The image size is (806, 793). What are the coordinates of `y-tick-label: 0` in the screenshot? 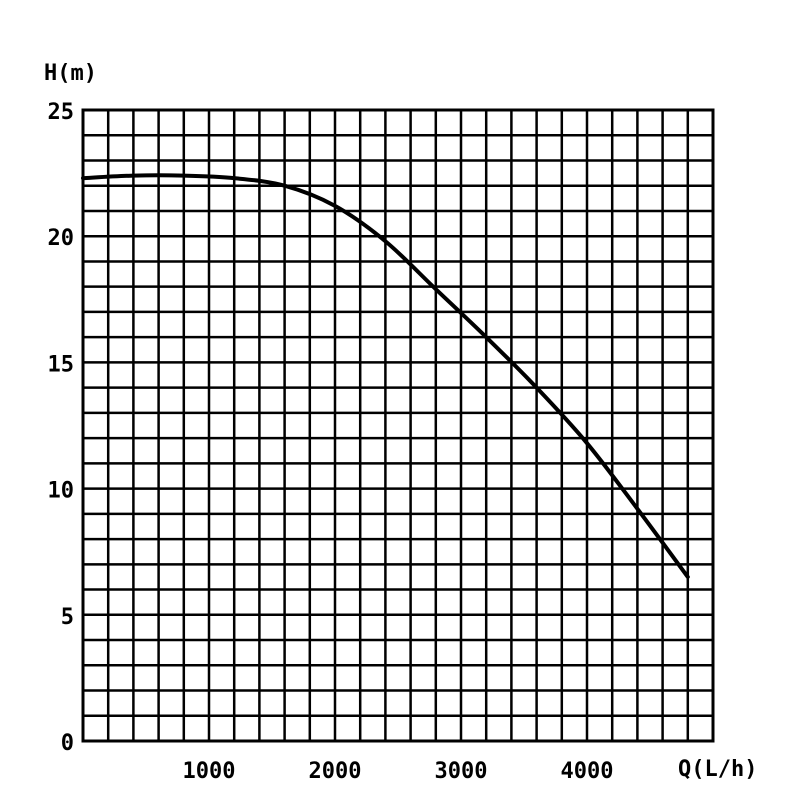 It's located at (67, 743).